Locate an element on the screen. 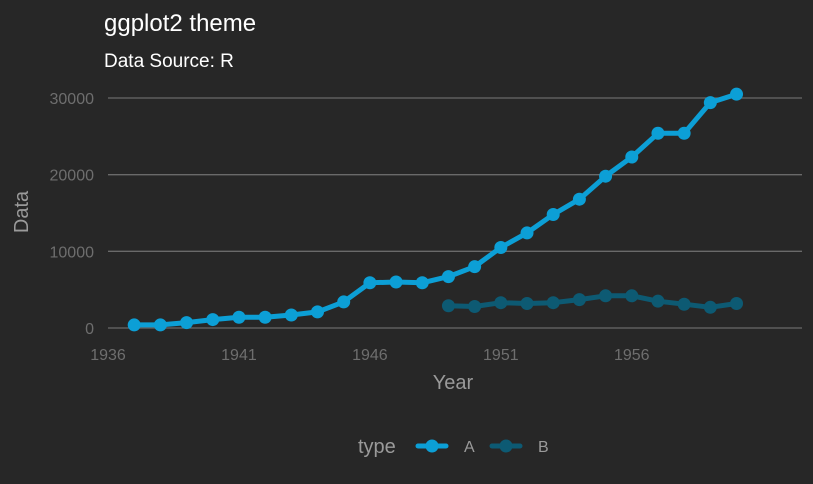  series-b is located at coordinates (592, 301).